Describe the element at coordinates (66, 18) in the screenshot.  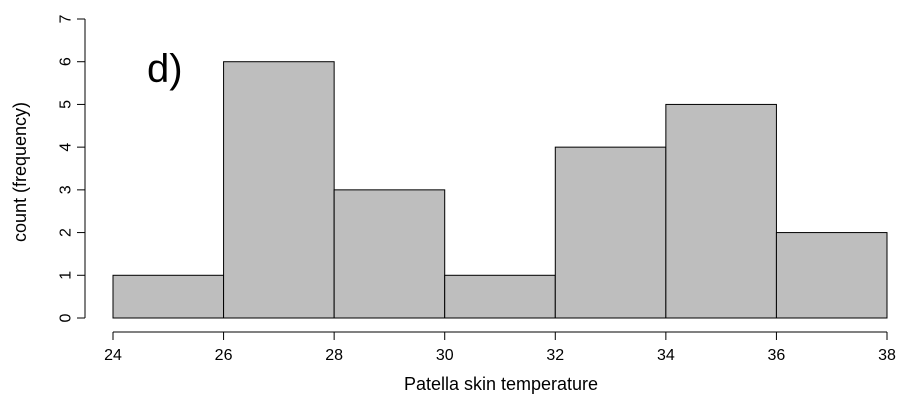
I see `y-tick-label-7: 7` at that location.